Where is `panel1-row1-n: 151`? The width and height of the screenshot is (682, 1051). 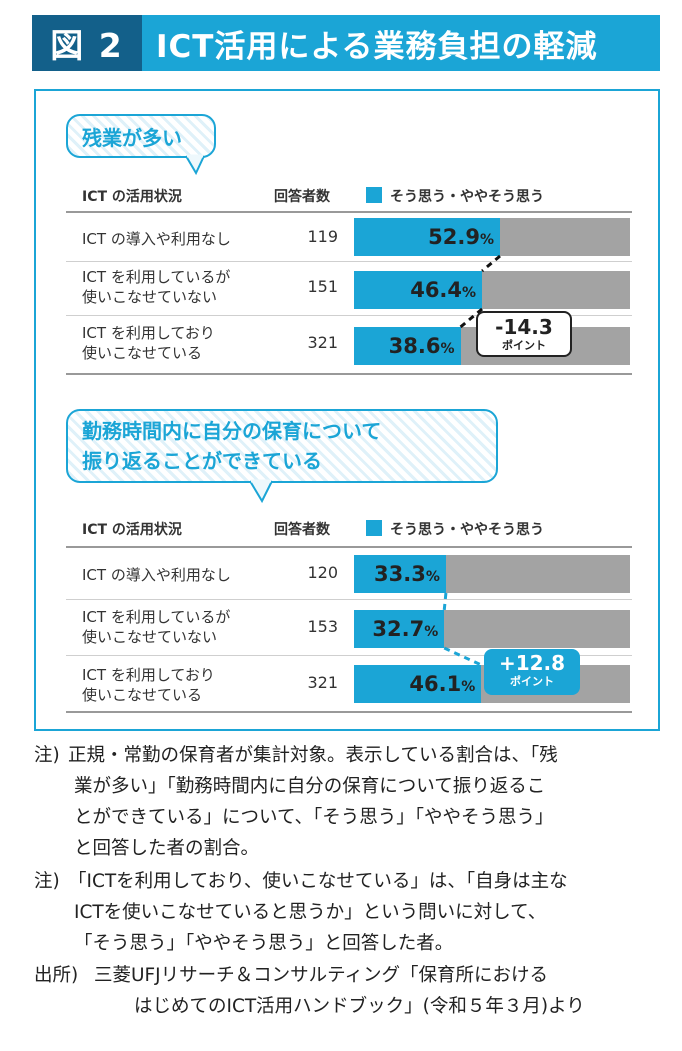
panel1-row1-n: 151 is located at coordinates (322, 286).